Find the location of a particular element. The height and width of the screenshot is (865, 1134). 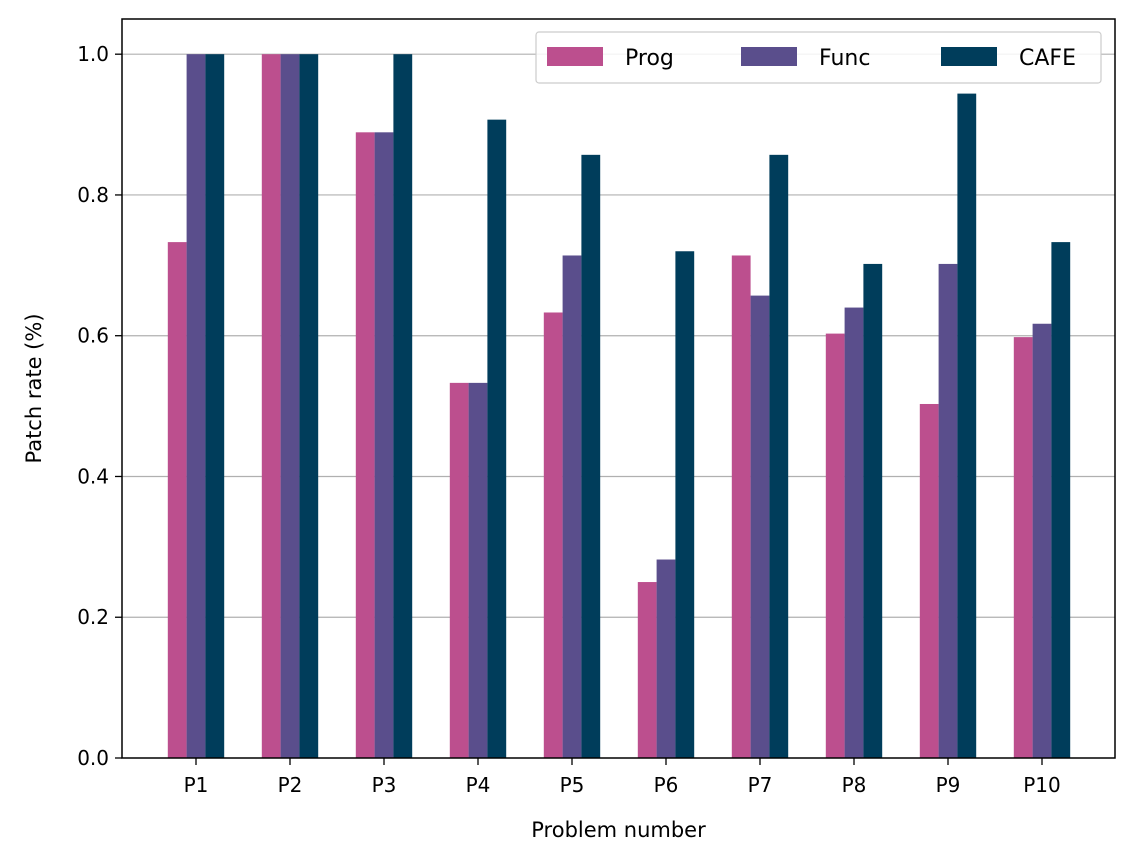

legend-label-cafe: CAFE is located at coordinates (1047, 58).